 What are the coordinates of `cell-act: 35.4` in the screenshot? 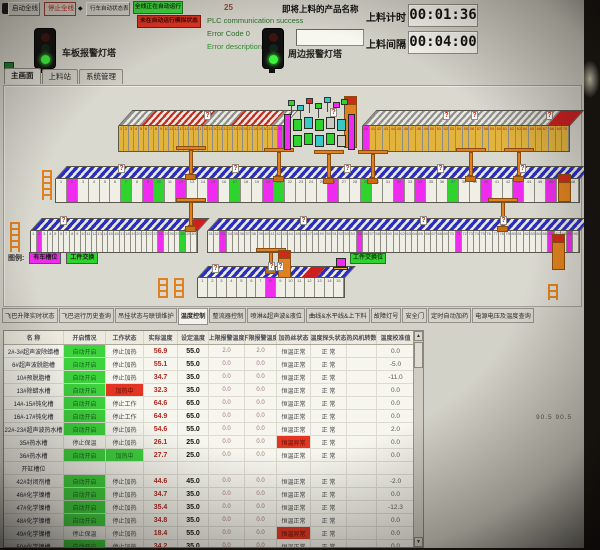 It's located at (161, 507).